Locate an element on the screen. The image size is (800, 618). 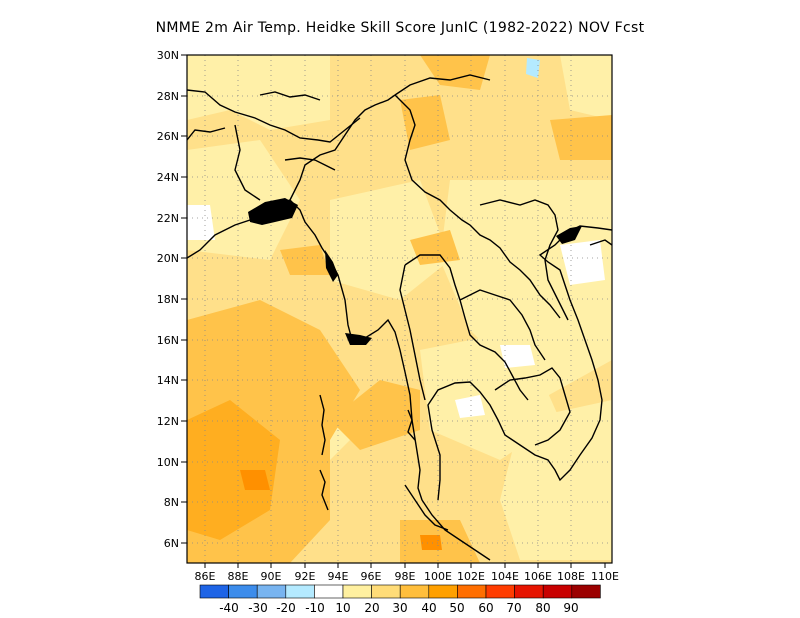
lon-label: 90E is located at coordinates (271, 576).